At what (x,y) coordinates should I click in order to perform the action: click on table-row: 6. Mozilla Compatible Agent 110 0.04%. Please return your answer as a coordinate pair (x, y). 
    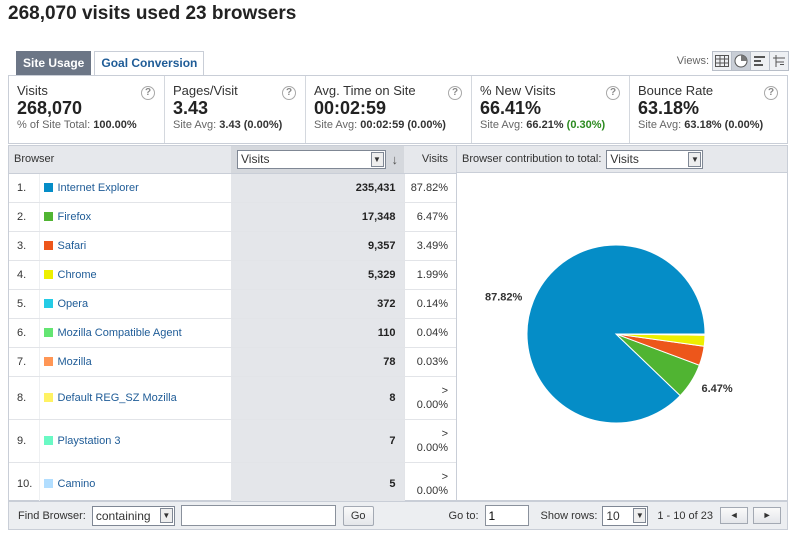
    Looking at the image, I should click on (232, 333).